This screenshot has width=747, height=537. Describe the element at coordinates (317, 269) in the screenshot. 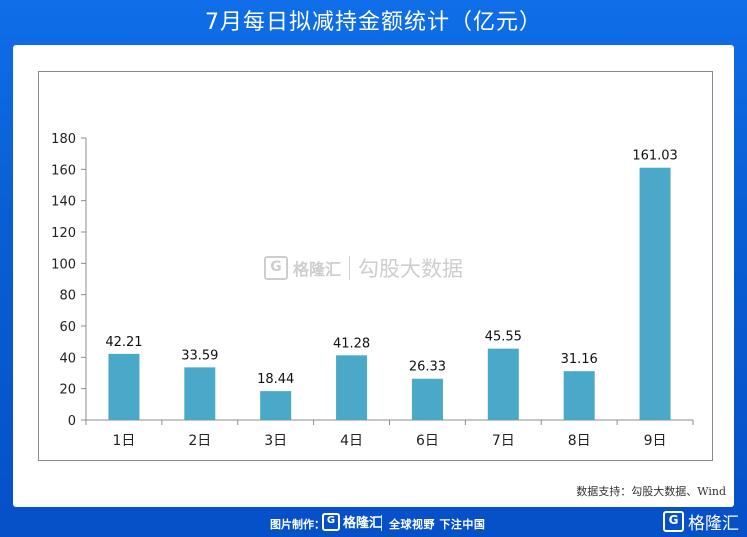

I see `watermark-brand: 格隆汇` at that location.